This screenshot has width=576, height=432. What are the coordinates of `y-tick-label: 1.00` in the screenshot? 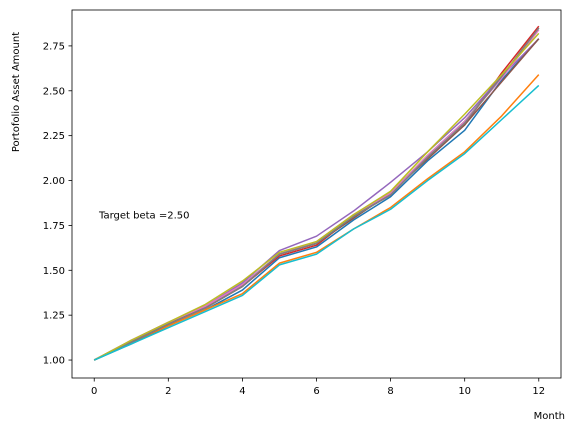 It's located at (54, 361).